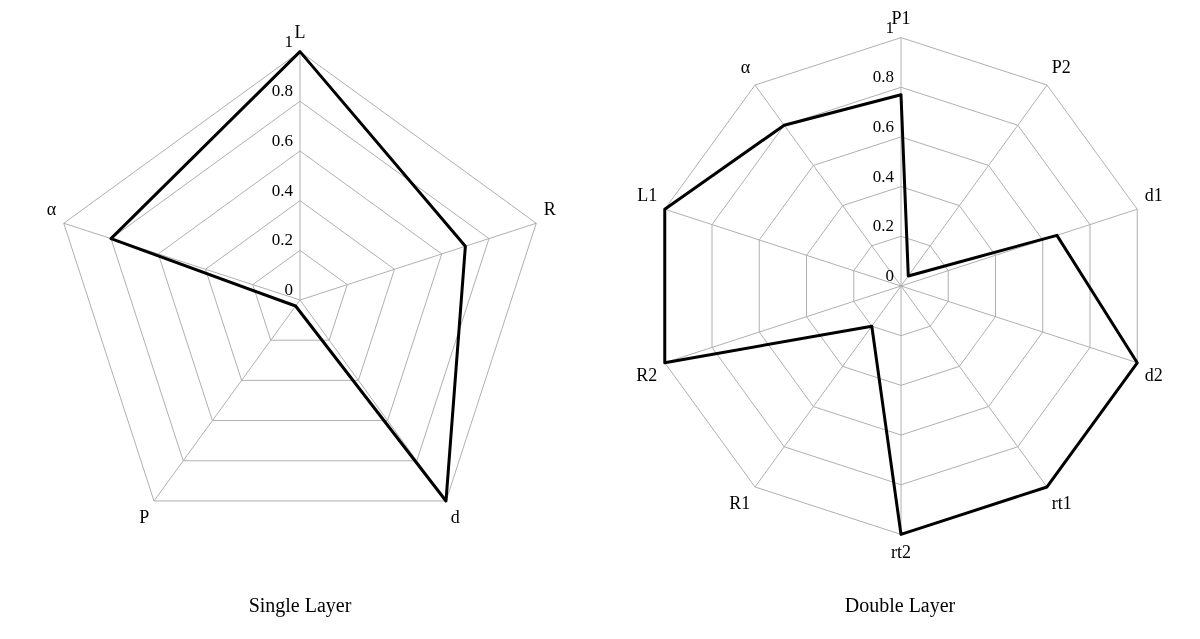 This screenshot has height=639, width=1200. Describe the element at coordinates (647, 374) in the screenshot. I see `spoke-label: R2` at that location.